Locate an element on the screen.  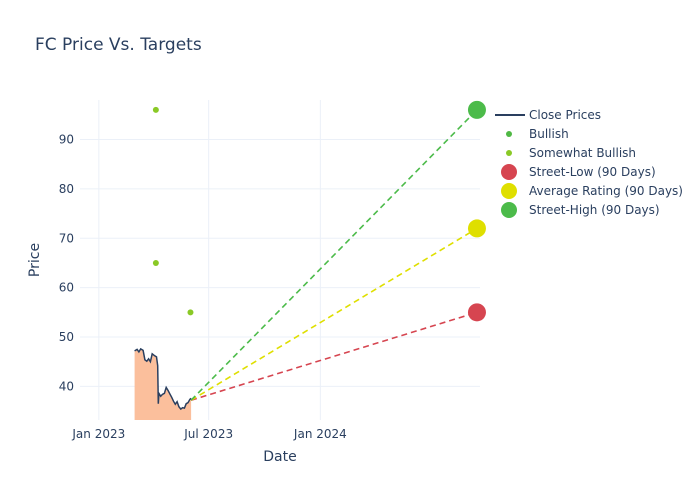
legend-label: Street-High (90 Days) is located at coordinates (594, 210).